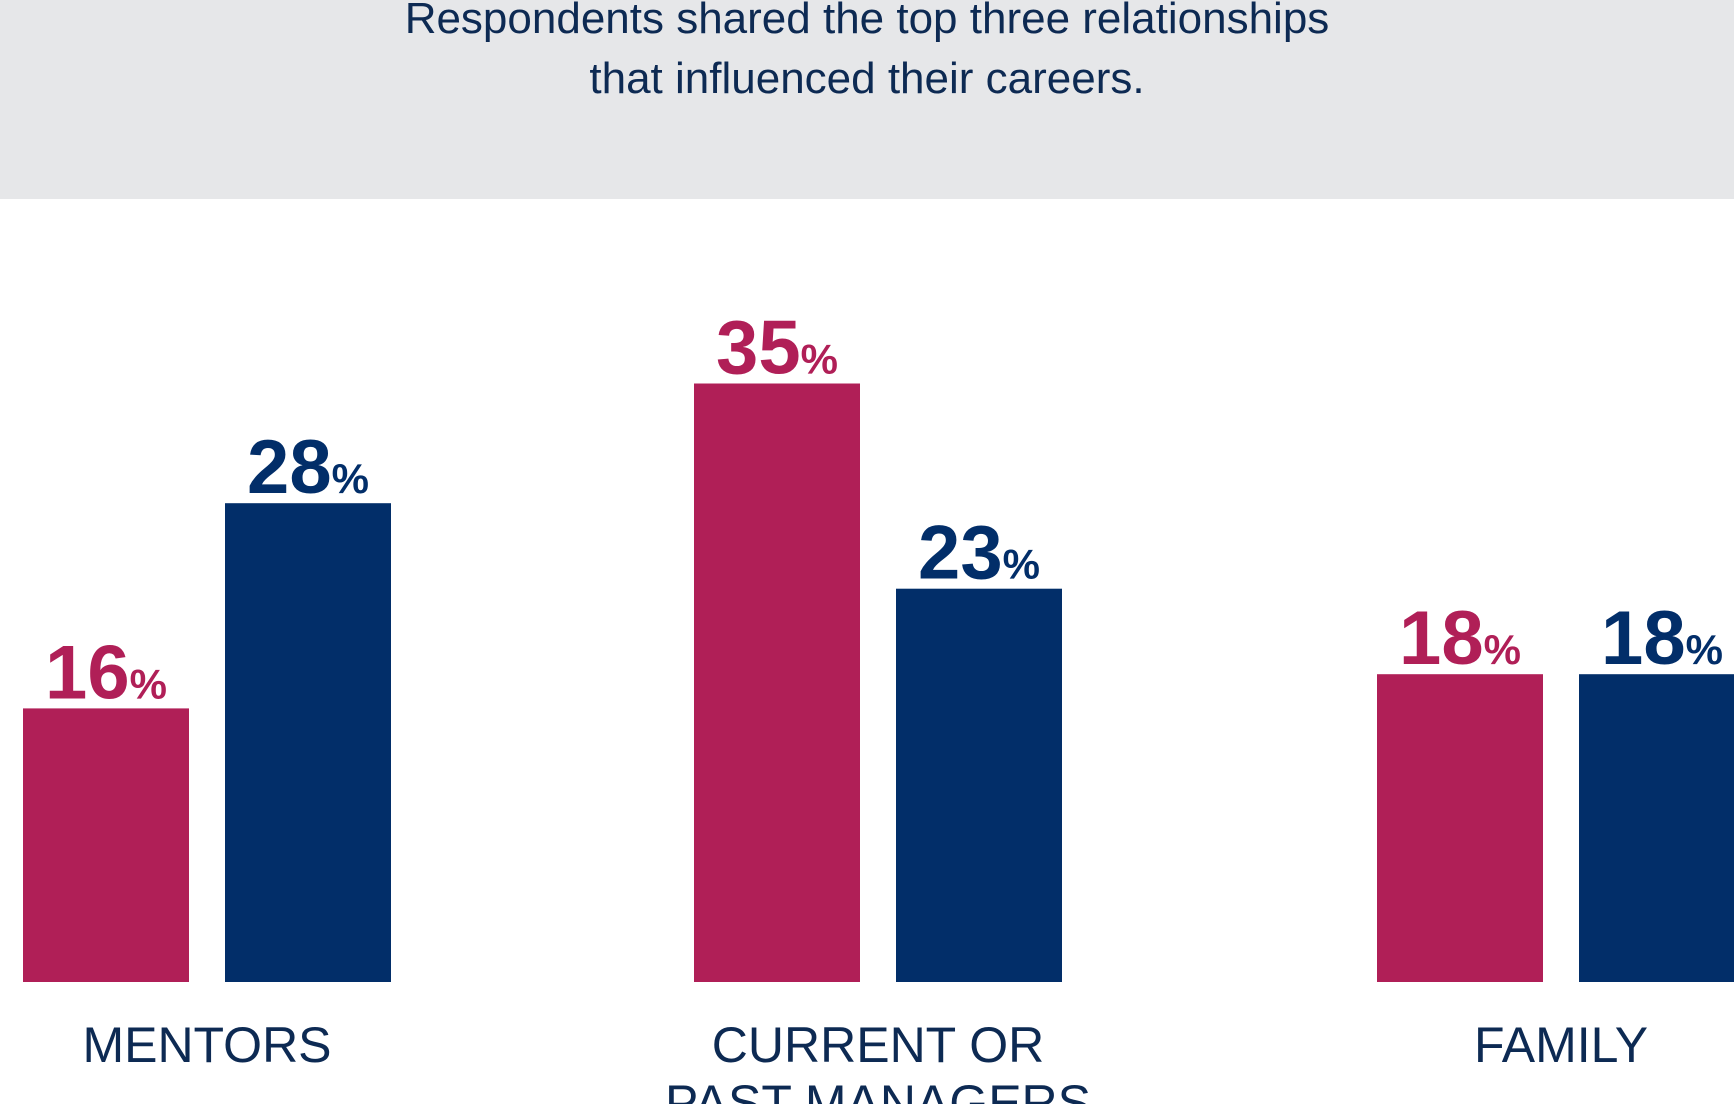  What do you see at coordinates (87, 672) in the screenshot?
I see `data-label-value: 16` at bounding box center [87, 672].